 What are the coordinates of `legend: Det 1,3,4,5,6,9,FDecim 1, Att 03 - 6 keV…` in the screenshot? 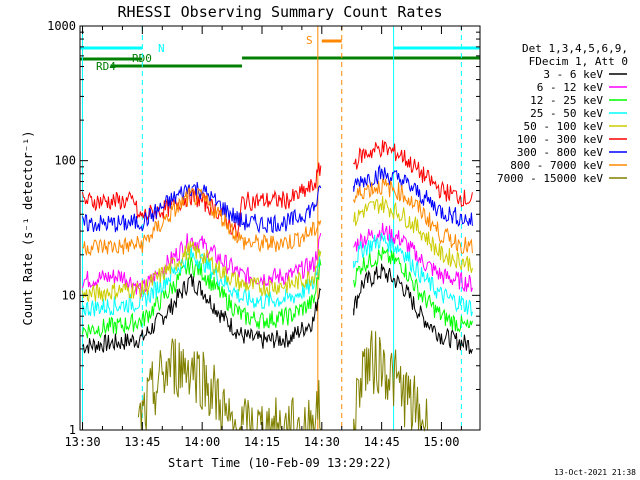 It's located at (562, 113).